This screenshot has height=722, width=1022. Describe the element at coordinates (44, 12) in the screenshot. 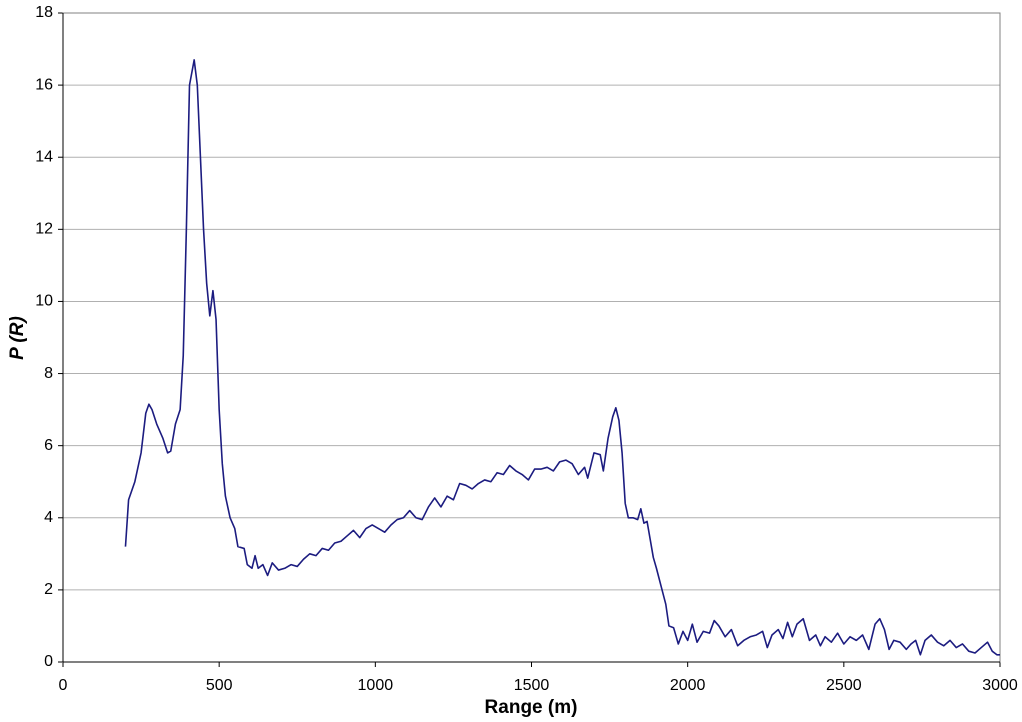

I see `y-tick-label: 18` at that location.